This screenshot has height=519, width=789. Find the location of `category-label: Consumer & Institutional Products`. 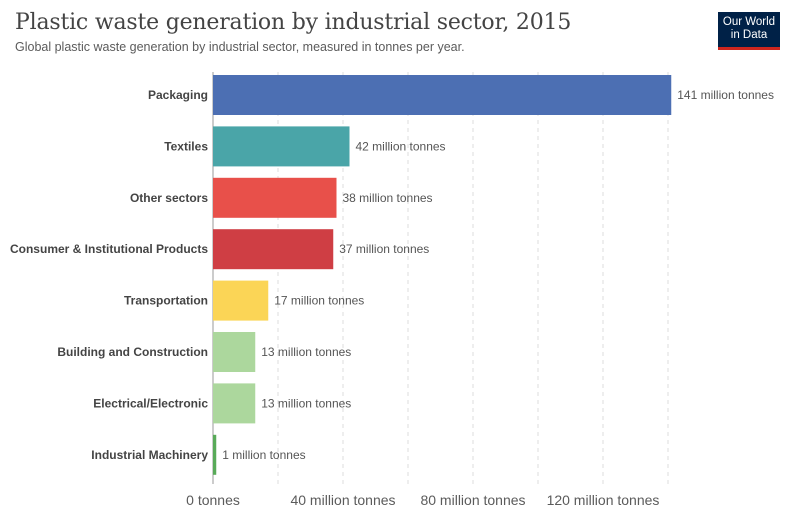

category-label: Consumer & Institutional Products is located at coordinates (109, 249).